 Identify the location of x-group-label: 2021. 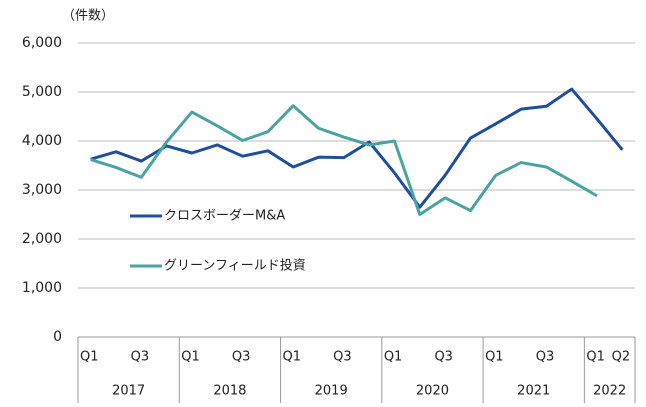
(533, 391).